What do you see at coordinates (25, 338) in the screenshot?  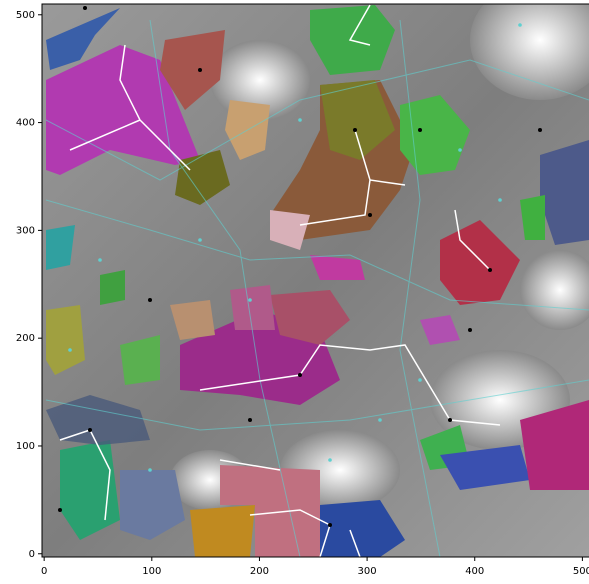 I see `y-tick-label: 200` at bounding box center [25, 338].